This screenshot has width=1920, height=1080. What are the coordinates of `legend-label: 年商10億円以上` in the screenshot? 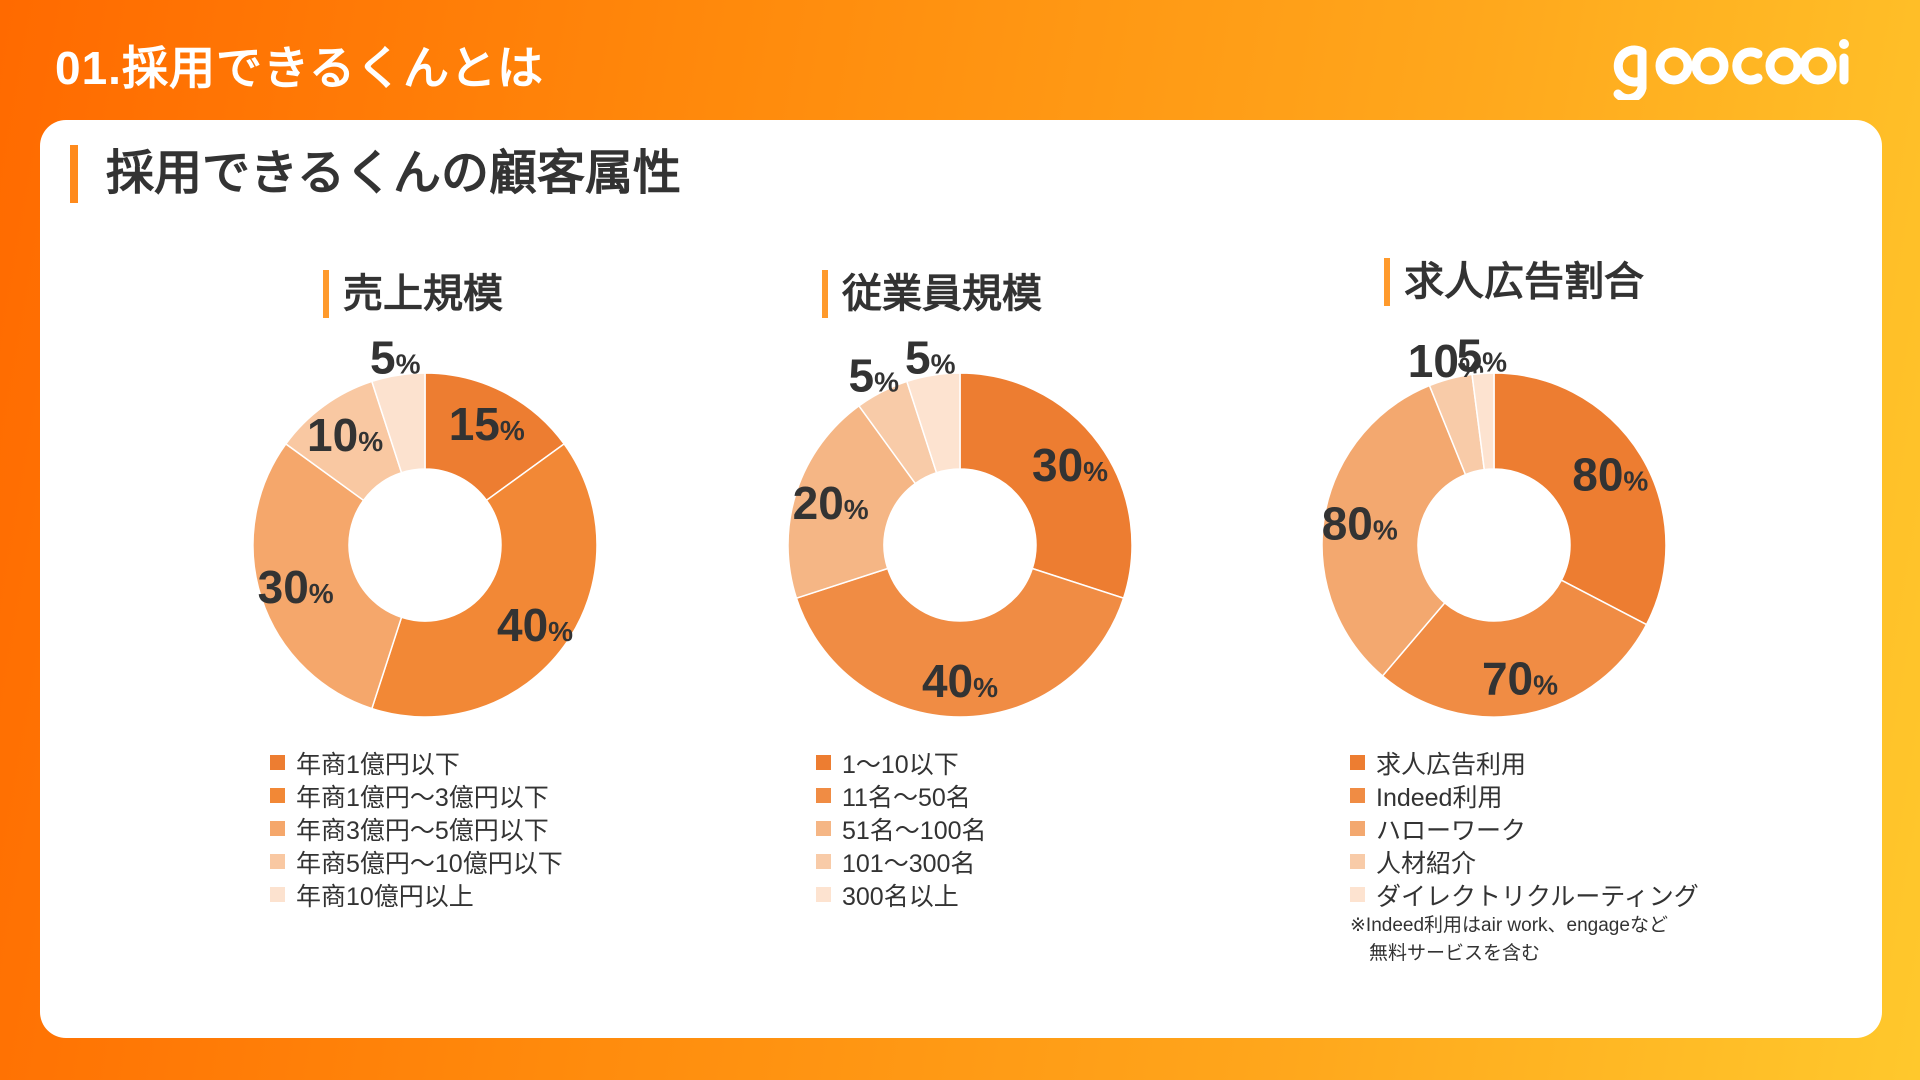 It's located at (385, 896).